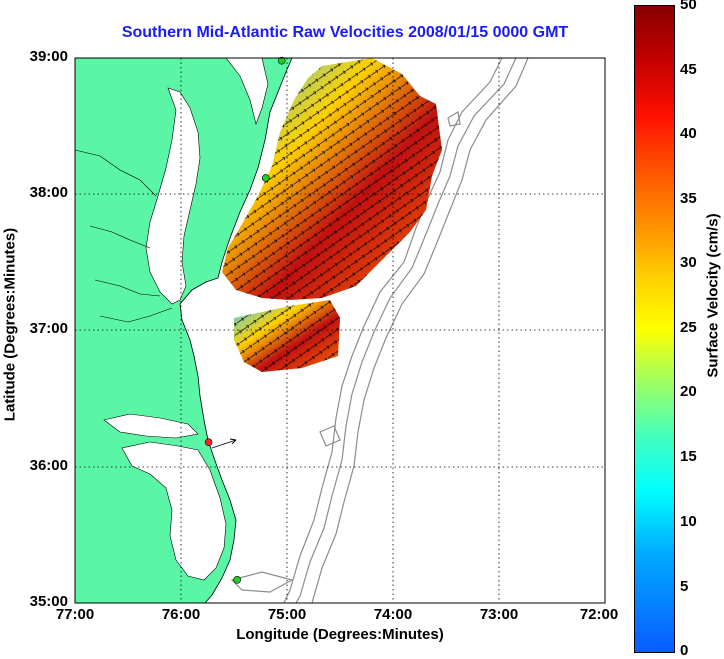  I want to click on colorbar-tick-label: 5, so click(684, 586).